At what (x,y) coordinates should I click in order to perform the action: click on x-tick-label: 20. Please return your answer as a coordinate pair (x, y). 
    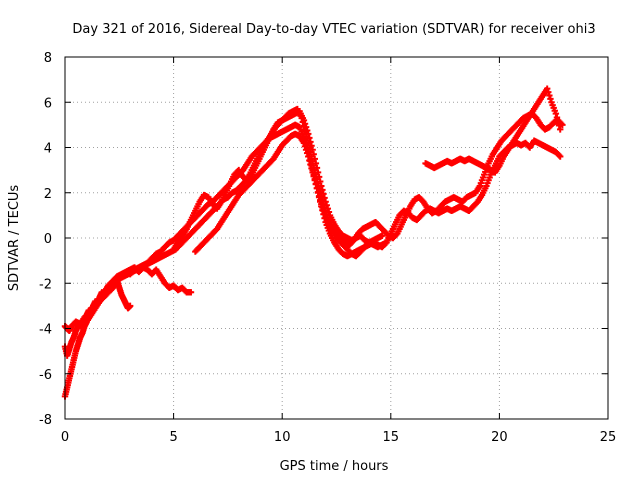
    Looking at the image, I should click on (499, 437).